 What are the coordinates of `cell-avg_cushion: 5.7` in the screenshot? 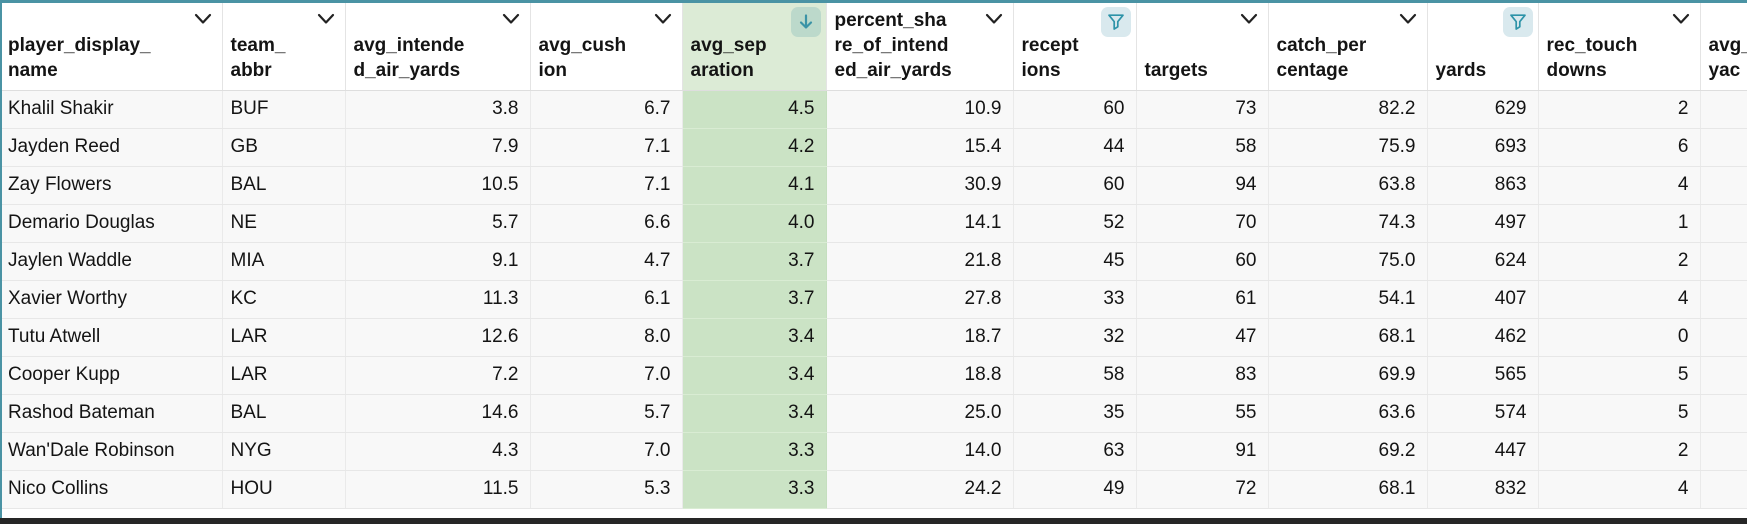 It's located at (606, 413).